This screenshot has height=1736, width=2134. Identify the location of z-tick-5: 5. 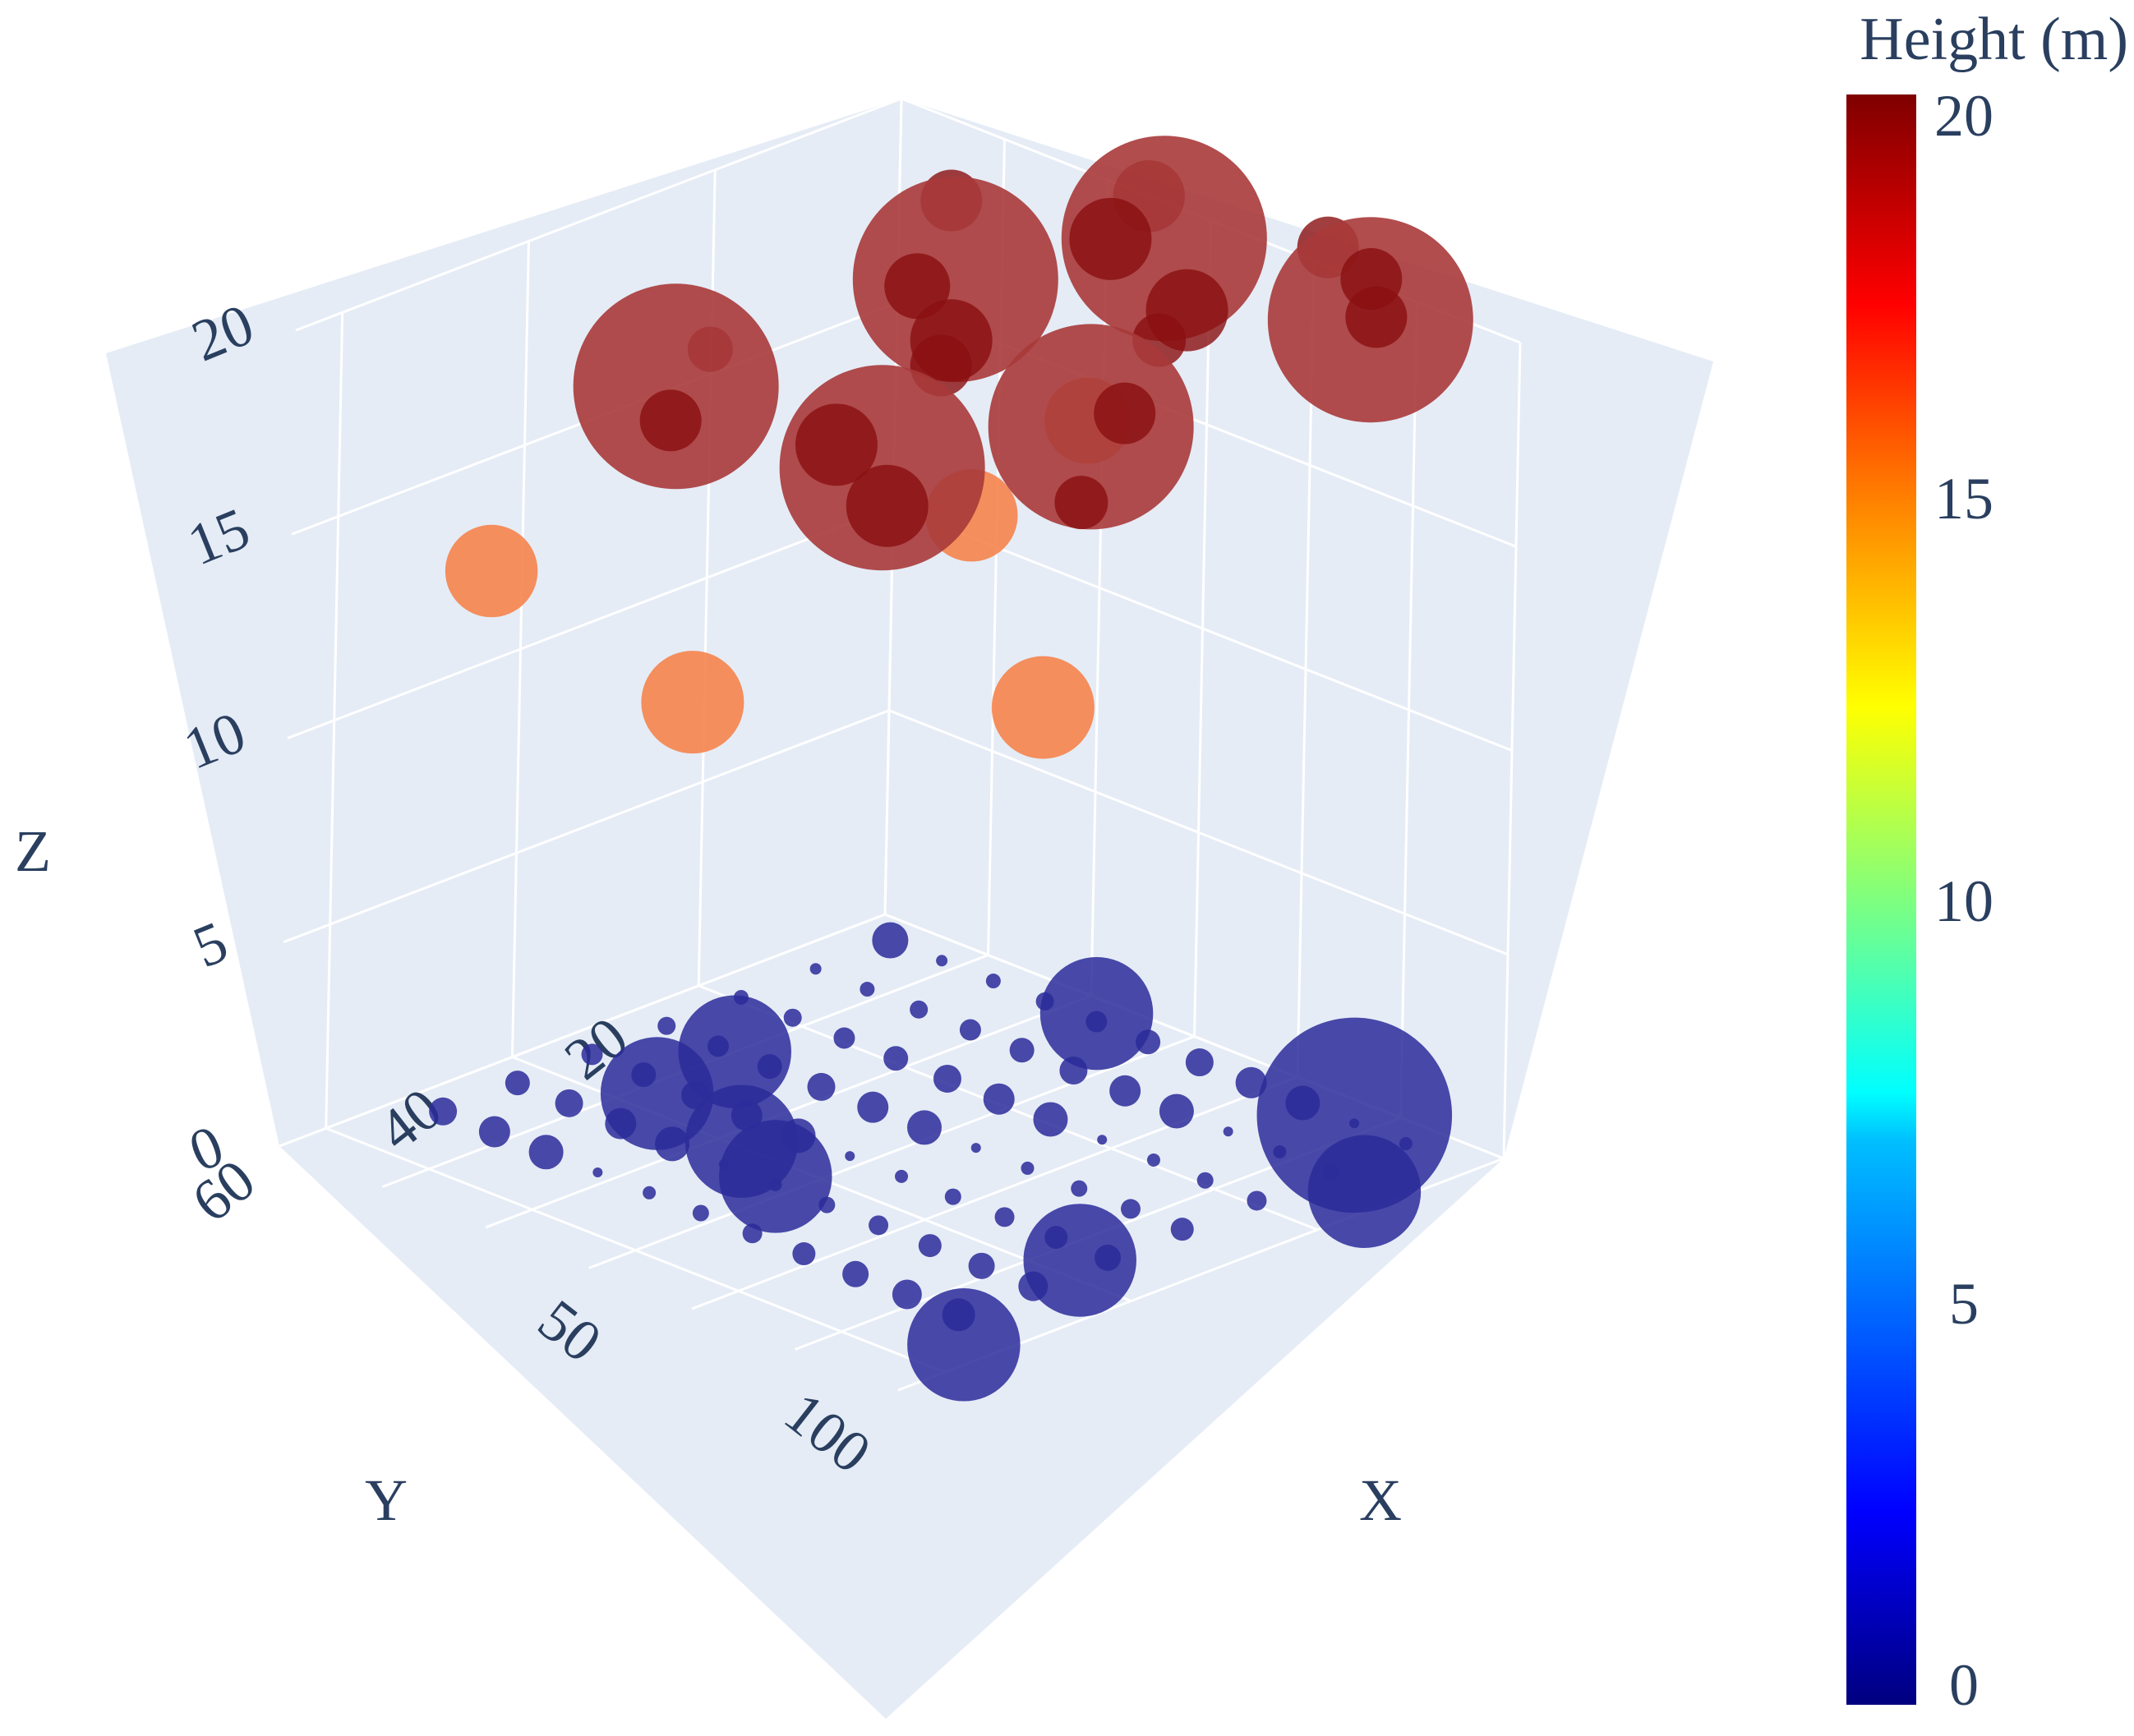
(210, 945).